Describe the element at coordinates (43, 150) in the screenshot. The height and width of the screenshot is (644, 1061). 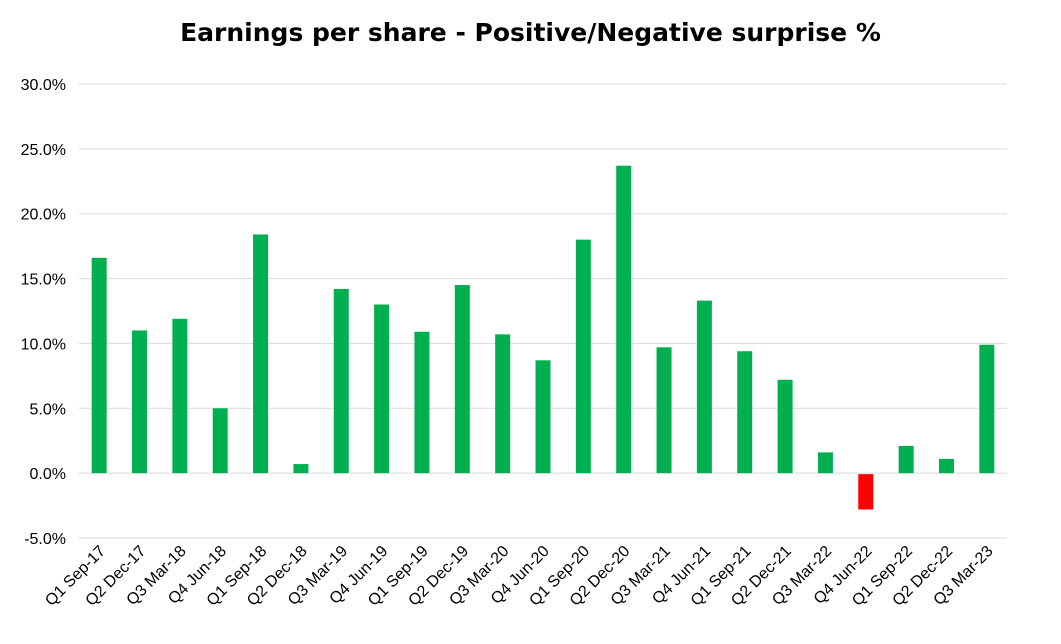
I see `y-tick-label: 25.0%` at that location.